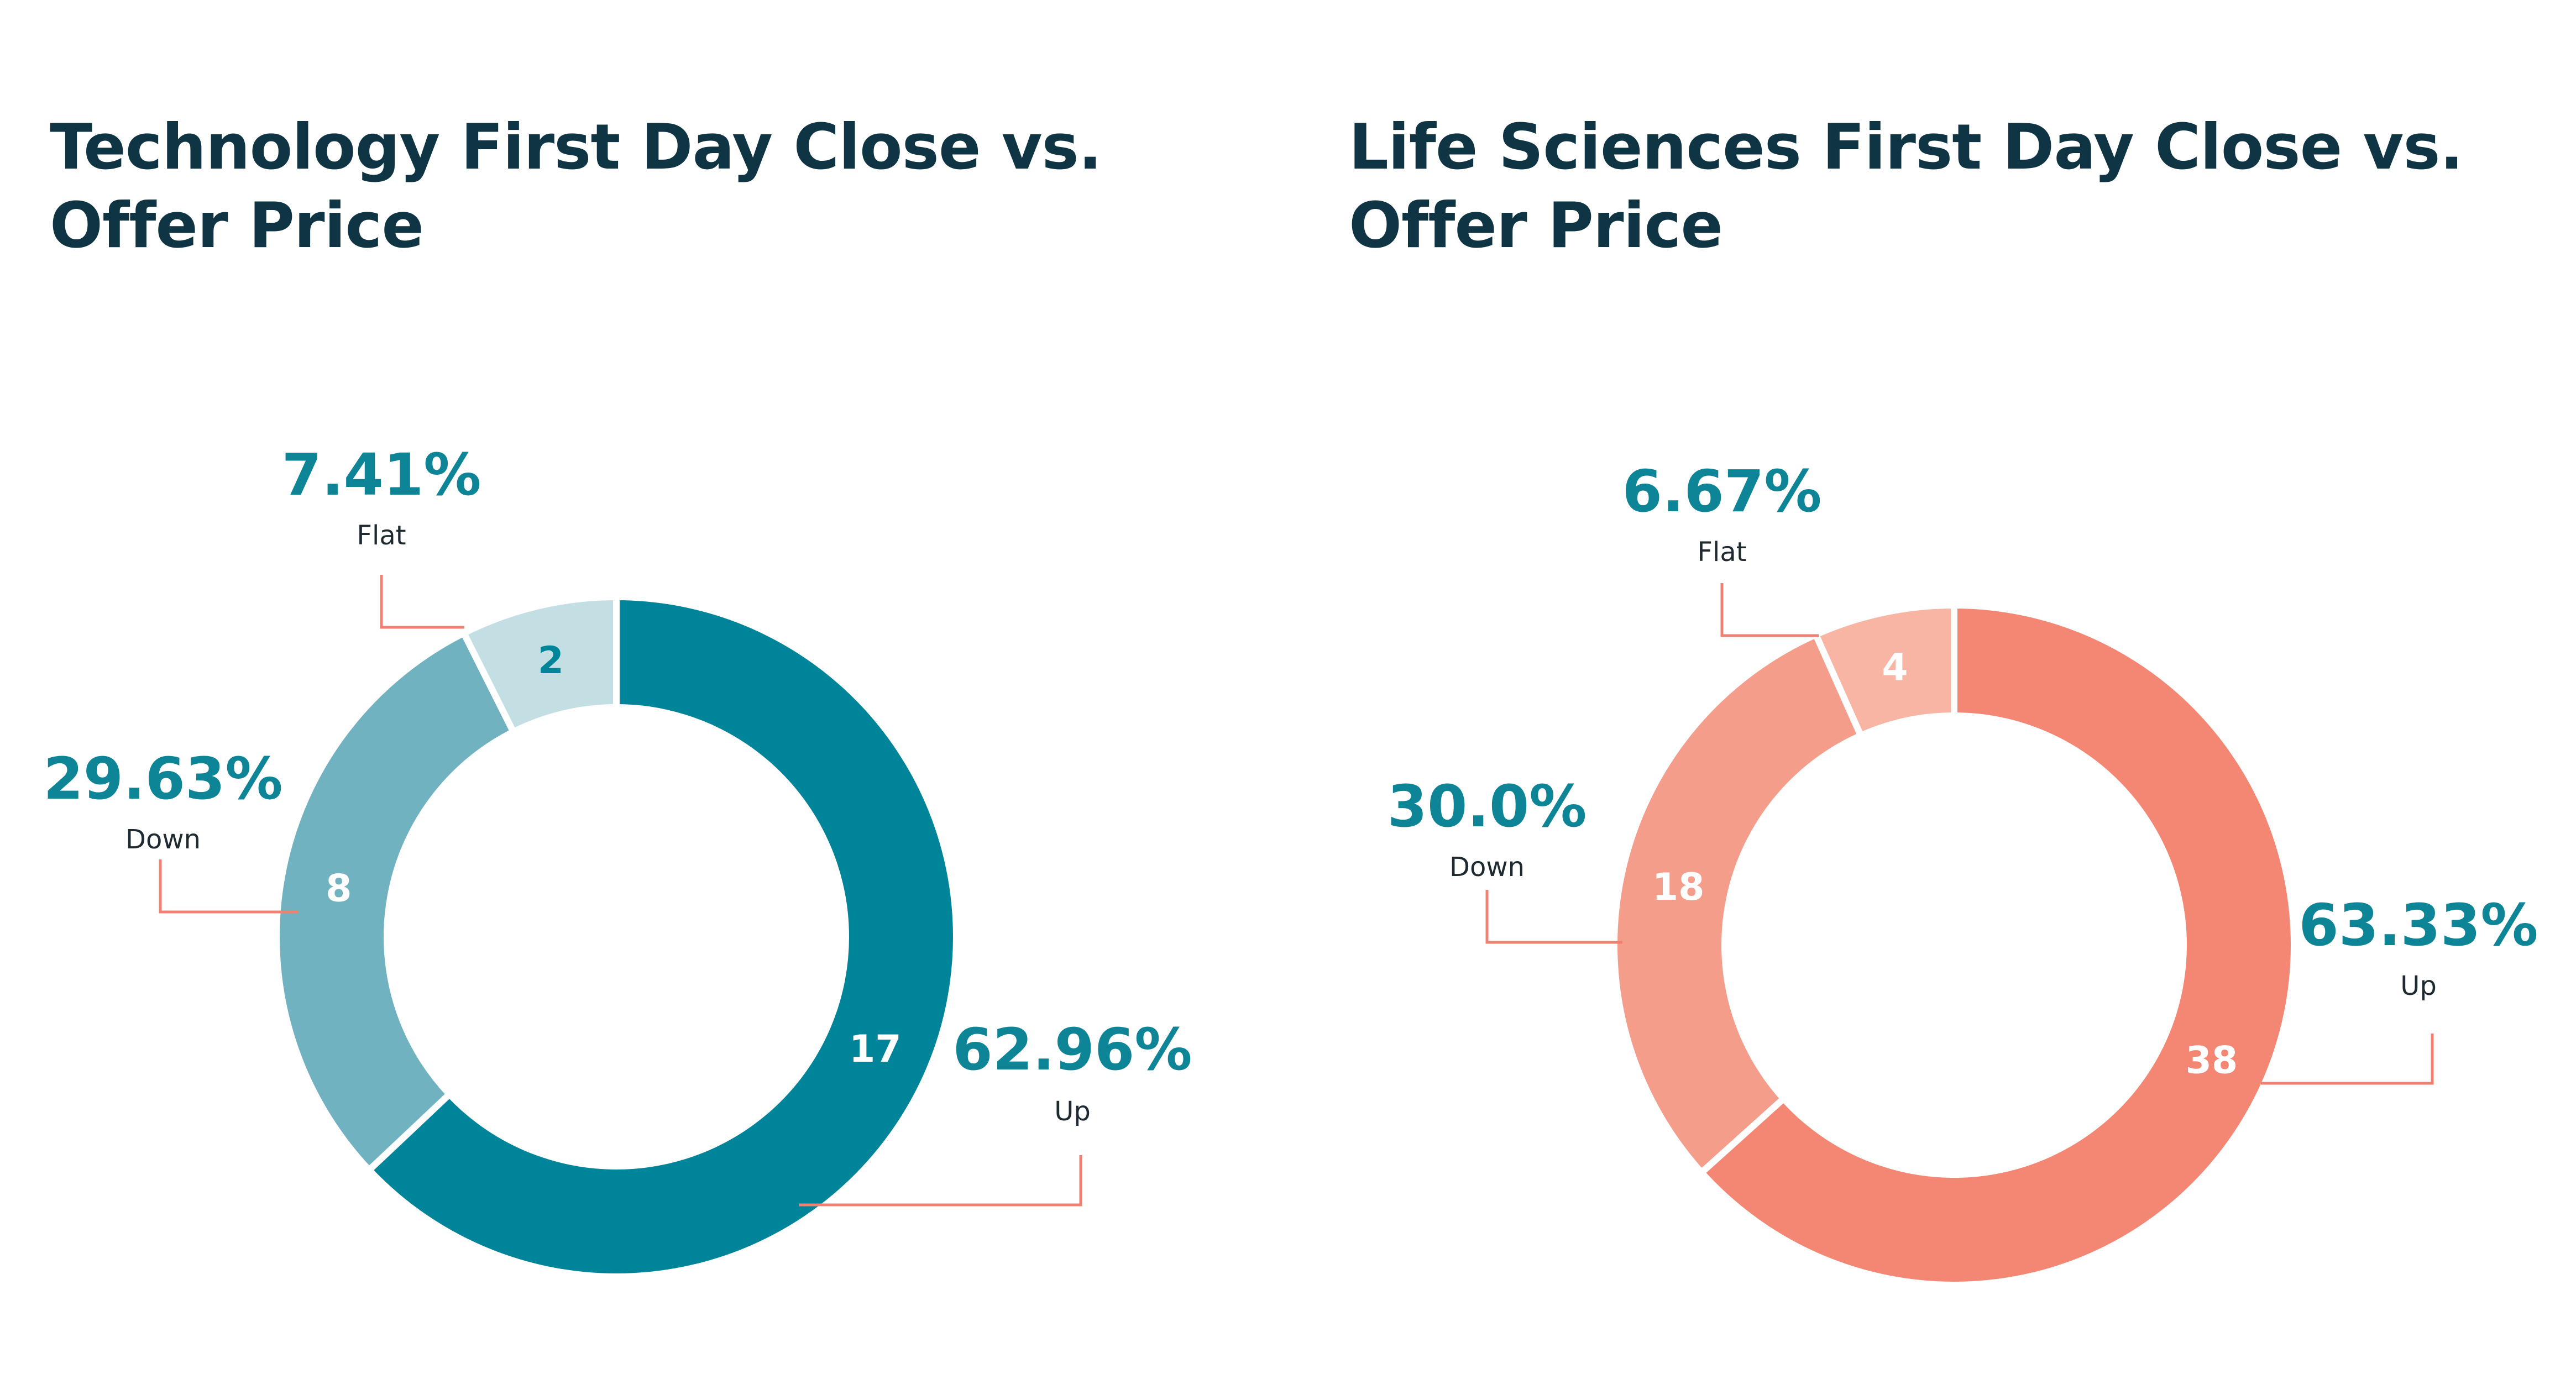 Image resolution: width=2576 pixels, height=1374 pixels. Describe the element at coordinates (162, 778) in the screenshot. I see `percent-label-down: 29.63%` at that location.